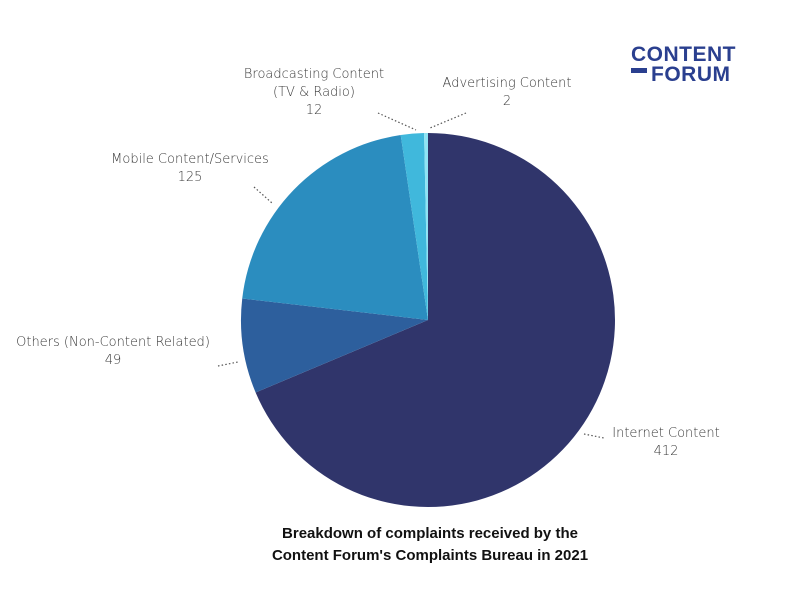 This screenshot has height=600, width=800. I want to click on slice-value-label-3: 125, so click(190, 177).